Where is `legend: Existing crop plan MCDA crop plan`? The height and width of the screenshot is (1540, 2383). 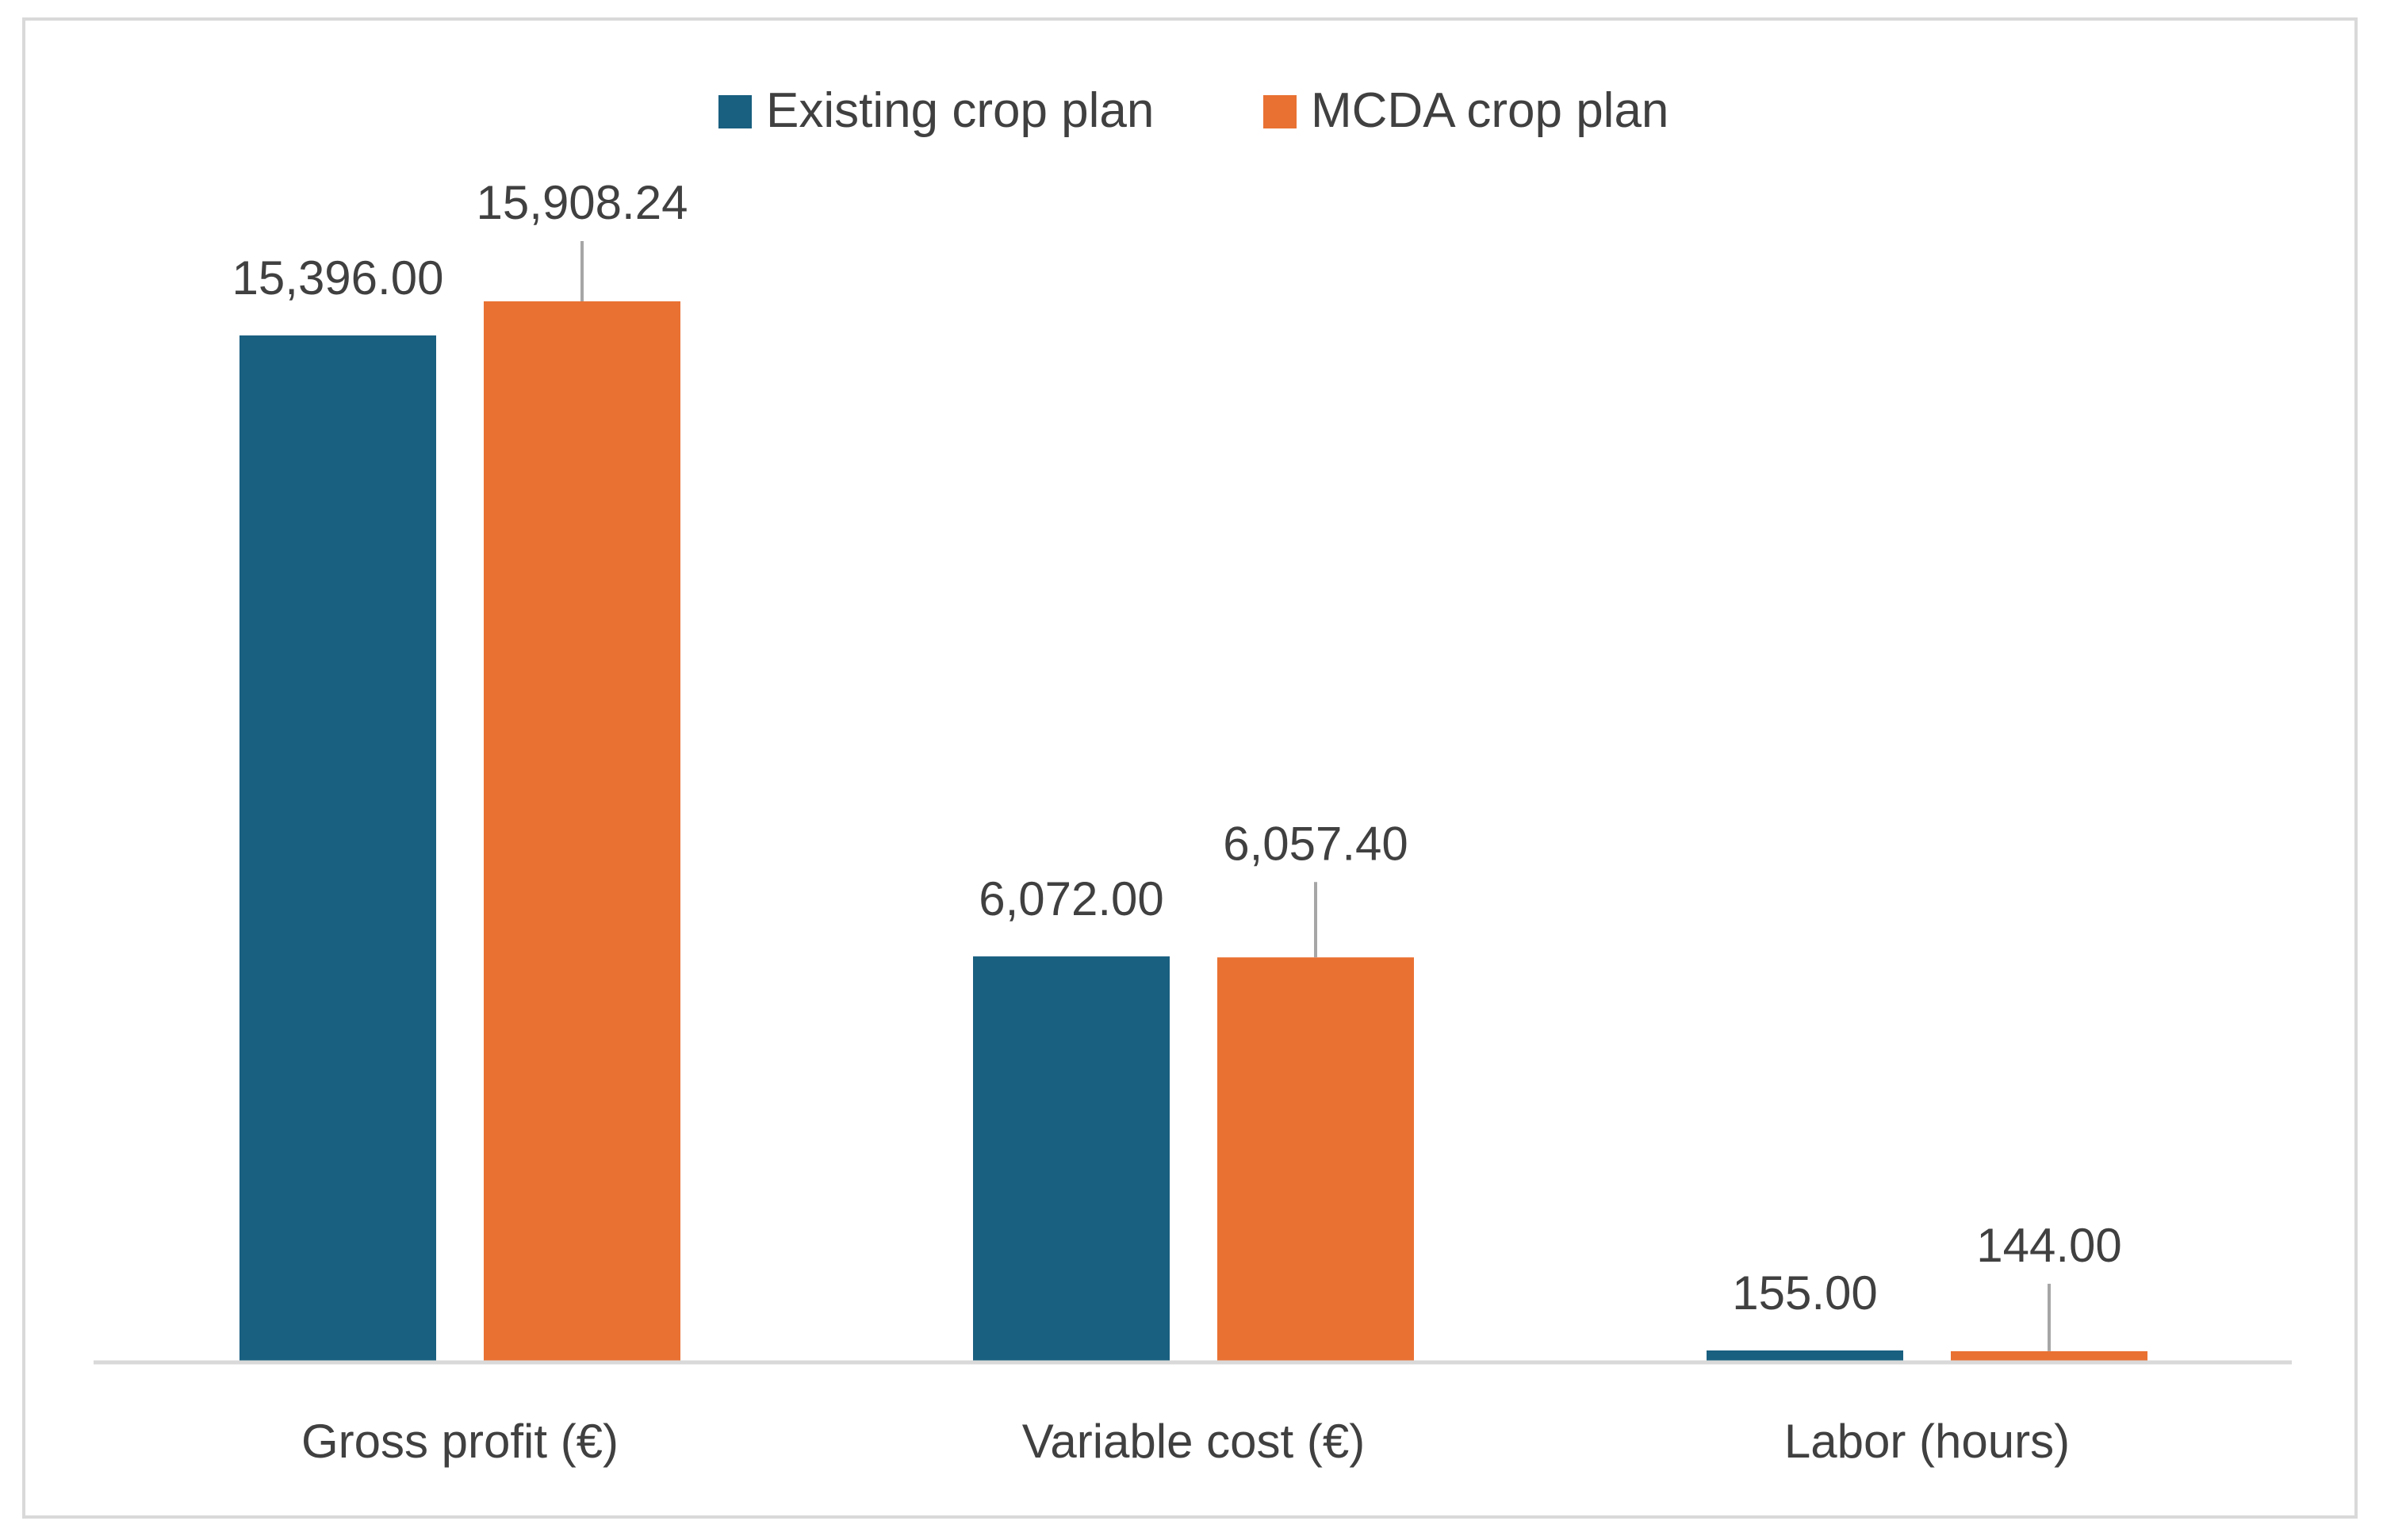 legend: Existing crop plan MCDA crop plan is located at coordinates (1193, 110).